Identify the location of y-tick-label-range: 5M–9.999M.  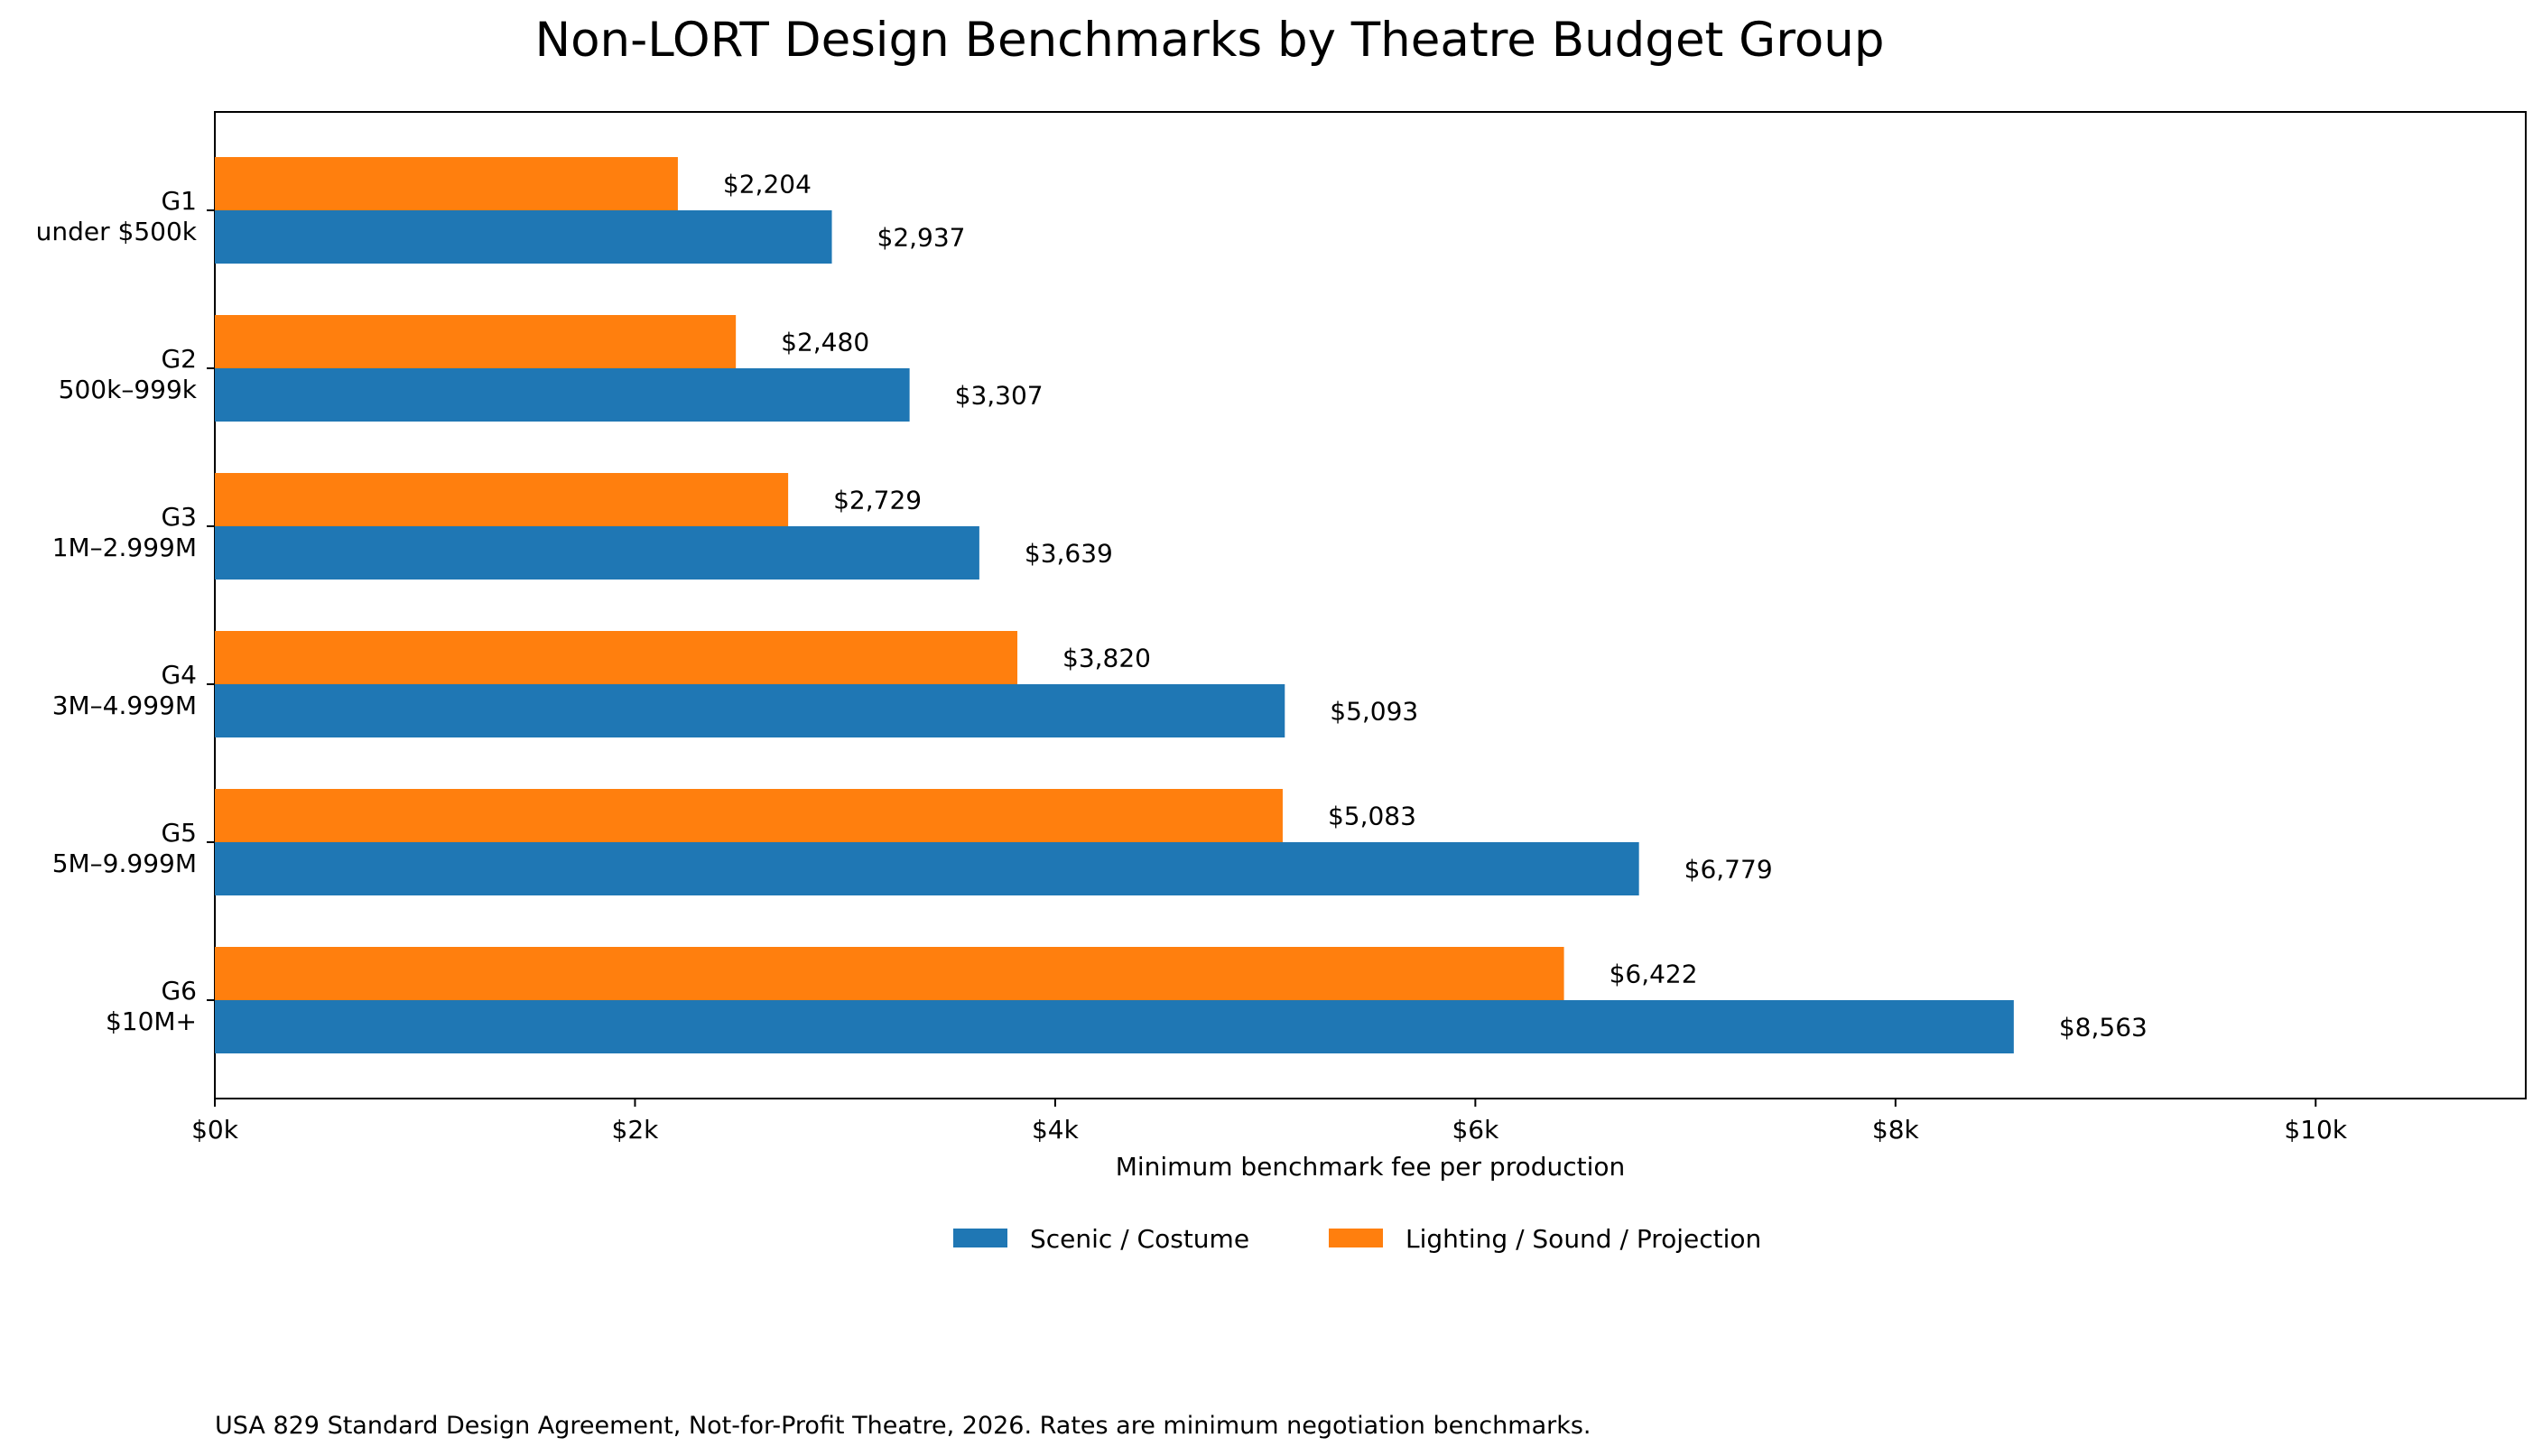
(125, 864).